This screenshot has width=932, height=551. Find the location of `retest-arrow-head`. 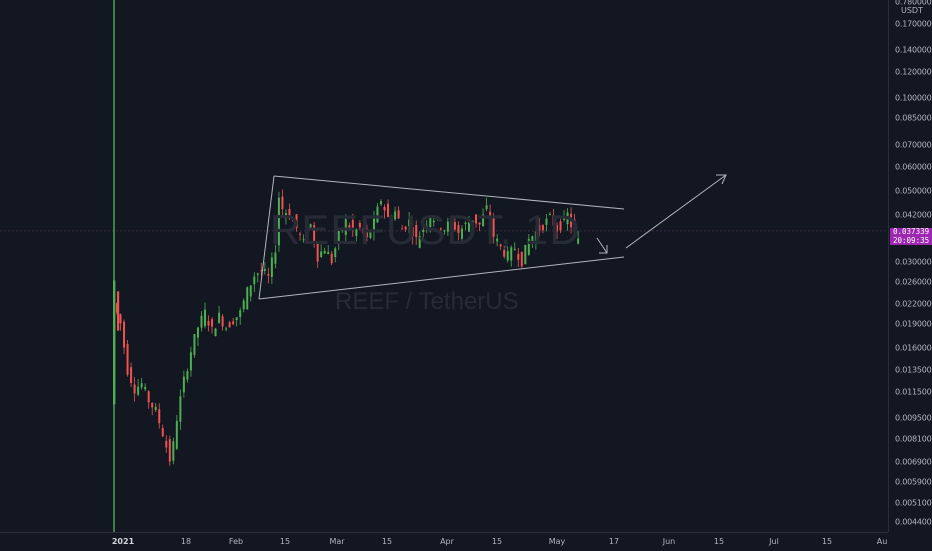

retest-arrow-head is located at coordinates (603, 249).